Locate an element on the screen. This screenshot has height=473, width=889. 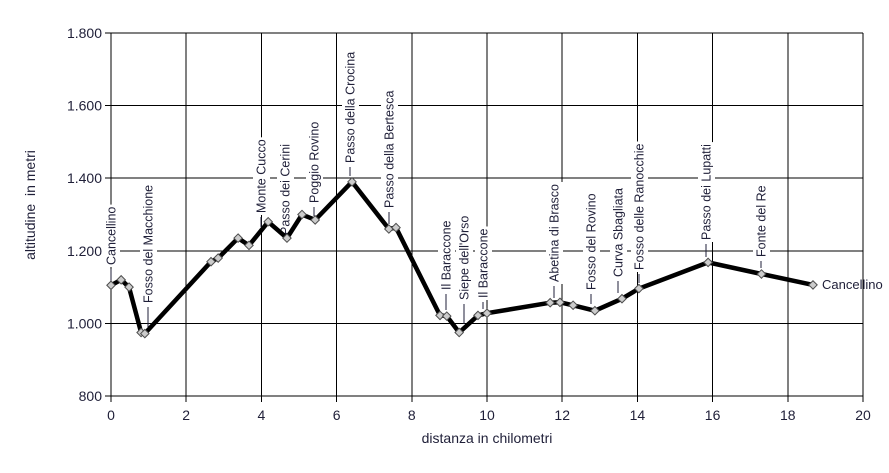
point-label: Fosso del Macchione is located at coordinates (149, 244).